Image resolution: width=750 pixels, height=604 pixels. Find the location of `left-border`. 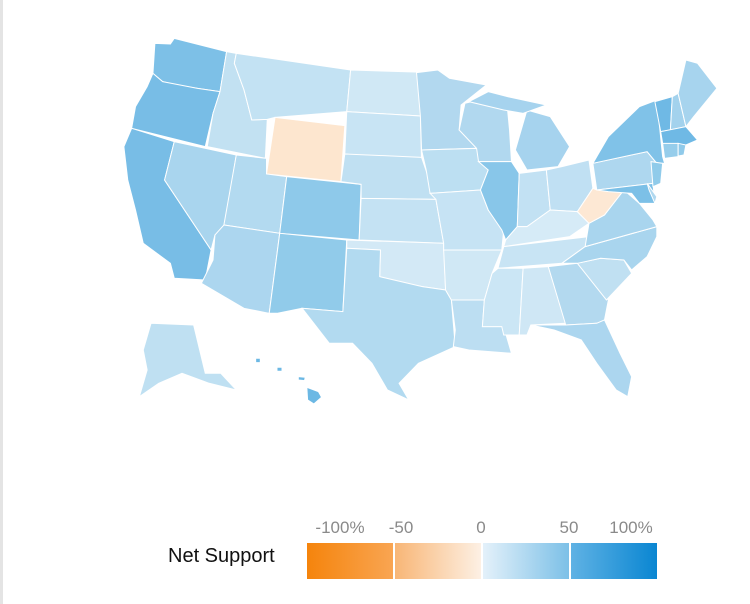

left-border is located at coordinates (1, 302).